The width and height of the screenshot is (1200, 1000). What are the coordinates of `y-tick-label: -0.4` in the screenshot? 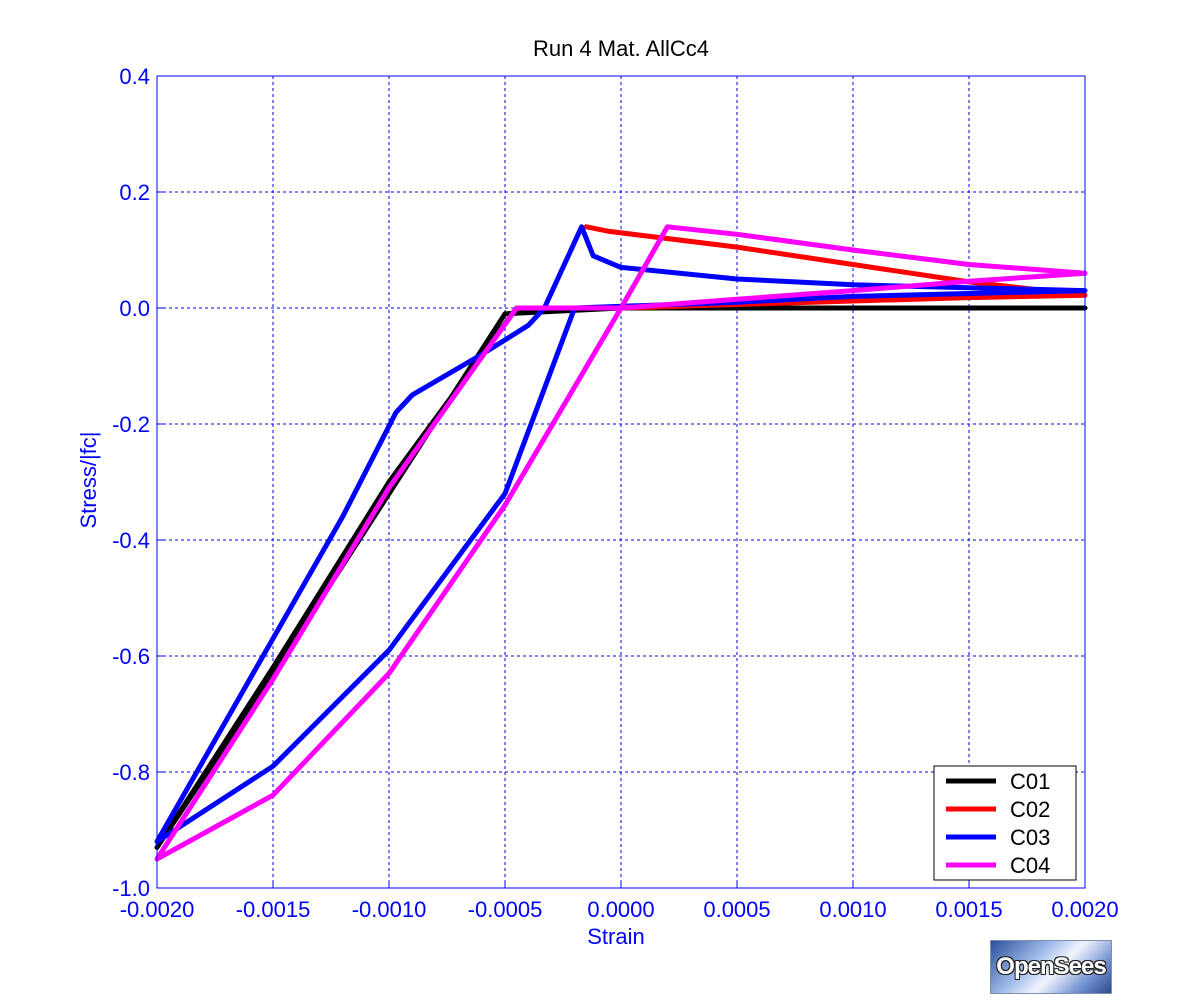 It's located at (131, 540).